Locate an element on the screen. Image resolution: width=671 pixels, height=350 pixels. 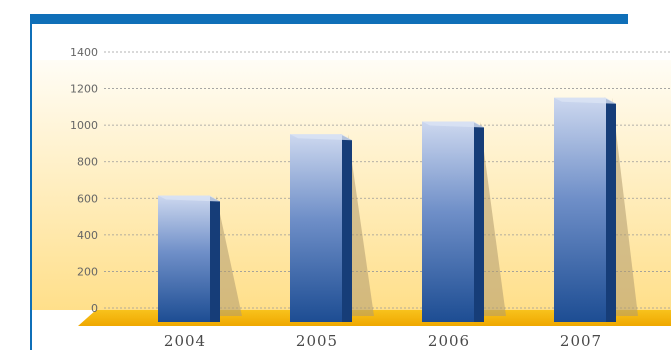
frame-left-border is located at coordinates (31, 187).